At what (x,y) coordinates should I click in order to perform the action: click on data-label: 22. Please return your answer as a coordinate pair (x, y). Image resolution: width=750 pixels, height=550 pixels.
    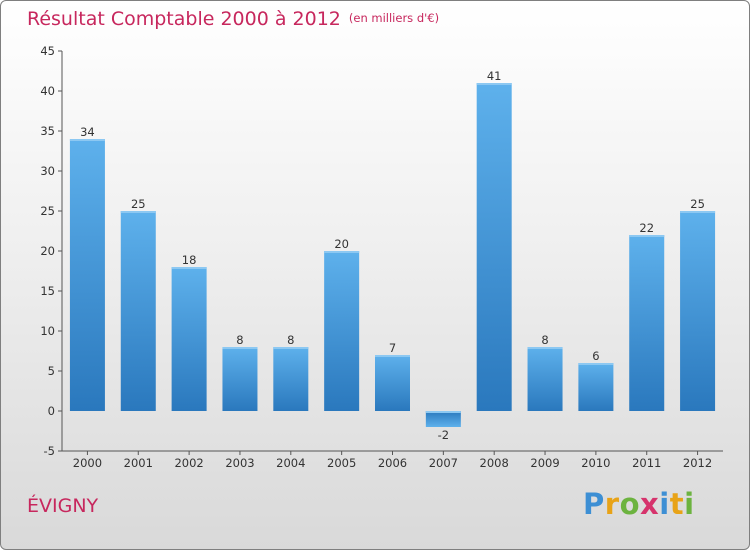
    Looking at the image, I should click on (646, 228).